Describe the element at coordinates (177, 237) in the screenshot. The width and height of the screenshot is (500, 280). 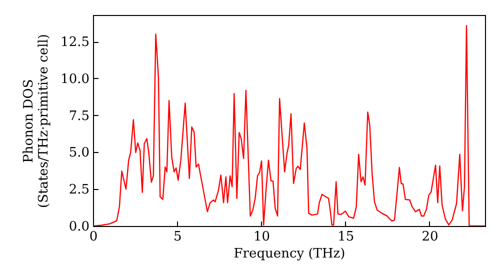
I see `x-tick-label: 5` at that location.